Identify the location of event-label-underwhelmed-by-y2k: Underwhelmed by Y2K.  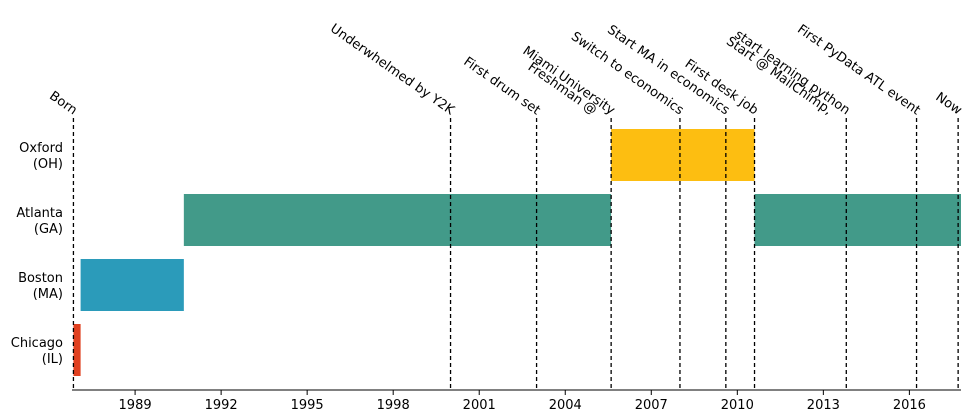
(392, 69).